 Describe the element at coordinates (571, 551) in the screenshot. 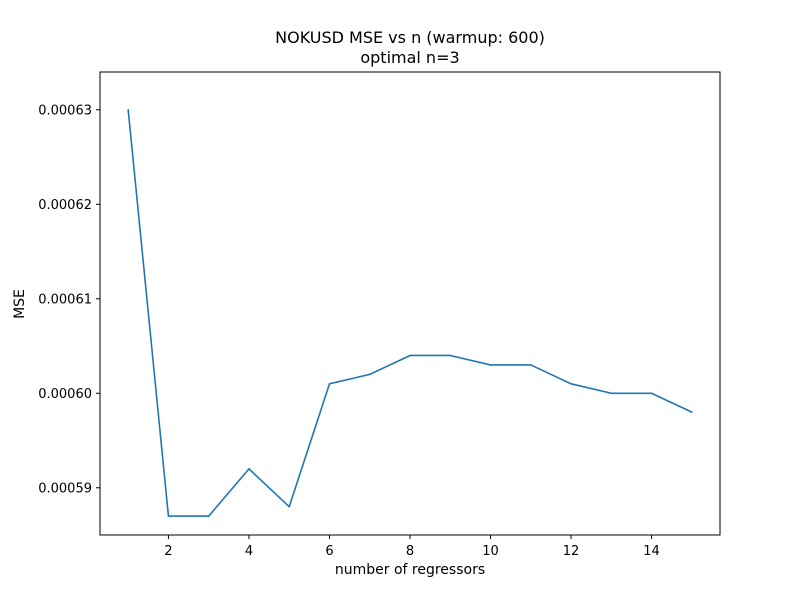

I see `x-tick-label: 12` at that location.